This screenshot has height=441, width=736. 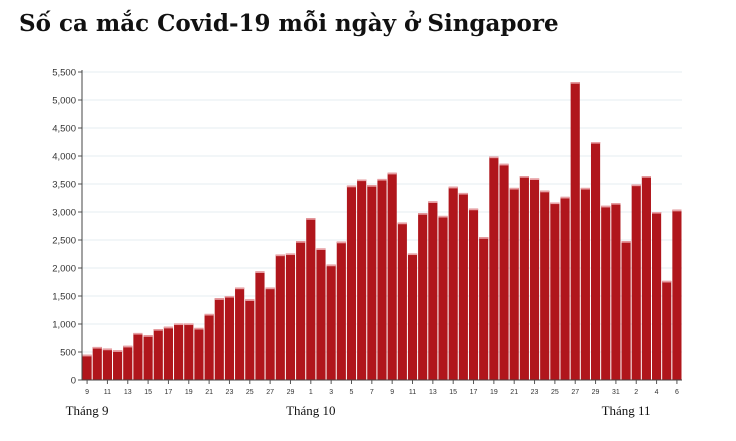 I want to click on month-label: Tháng 11, so click(x=626, y=410).